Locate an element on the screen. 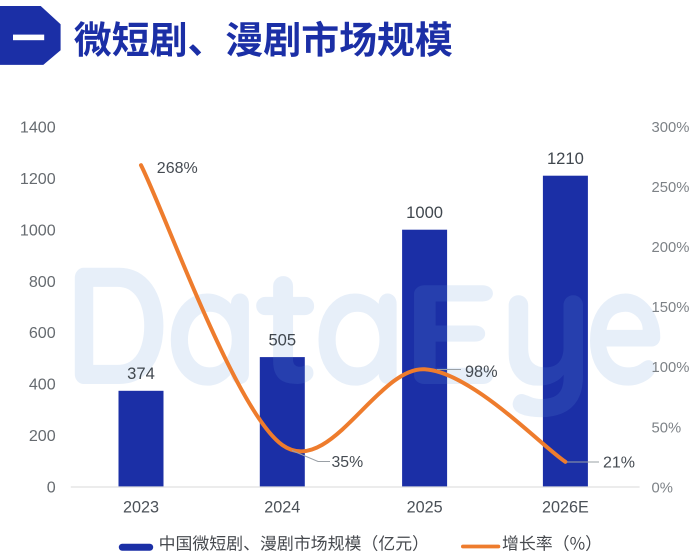 Image resolution: width=693 pixels, height=560 pixels. svg-text: 200% is located at coordinates (671, 248).